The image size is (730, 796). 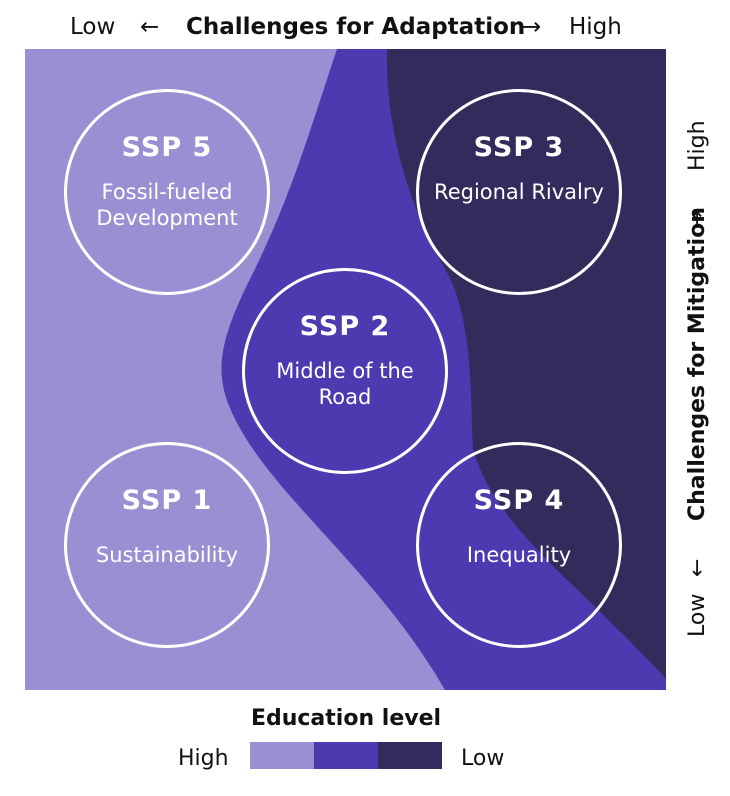 What do you see at coordinates (167, 147) in the screenshot?
I see `ssp5-code: SSP 5` at bounding box center [167, 147].